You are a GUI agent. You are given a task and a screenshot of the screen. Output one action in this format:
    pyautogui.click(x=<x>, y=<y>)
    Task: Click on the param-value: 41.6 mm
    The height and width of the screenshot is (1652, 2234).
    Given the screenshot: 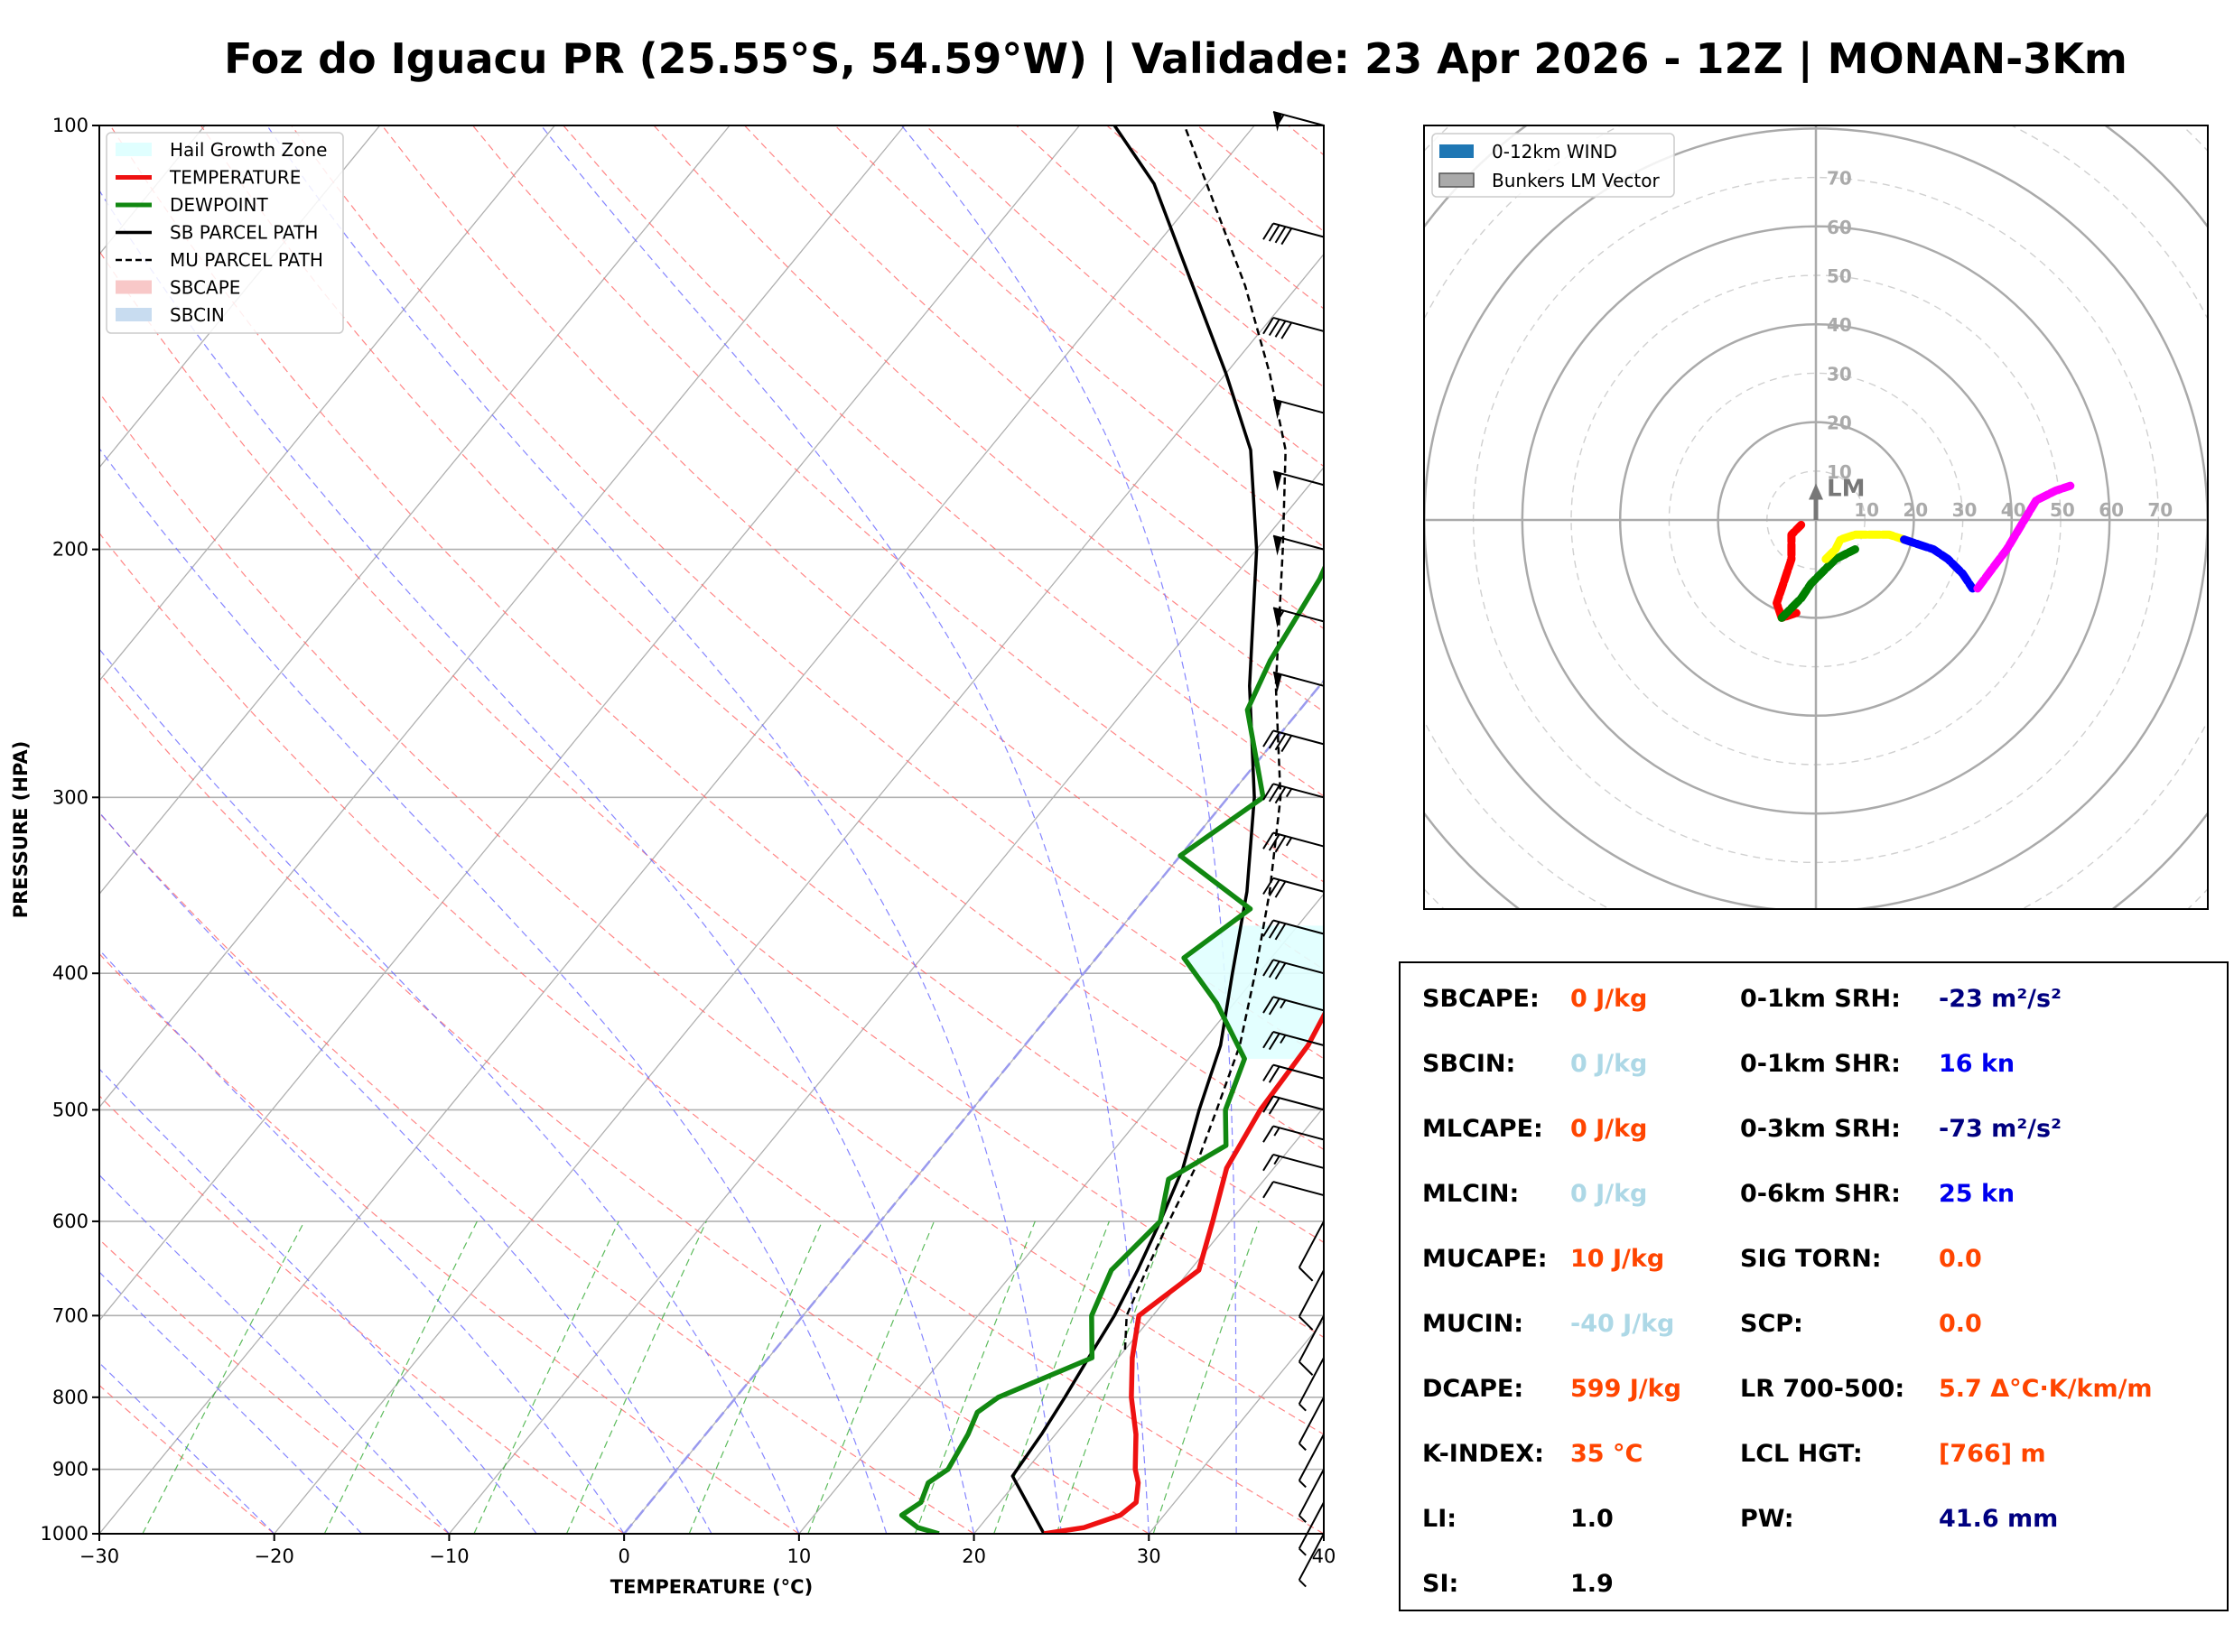 What is the action you would take?
    pyautogui.click(x=1999, y=1519)
    